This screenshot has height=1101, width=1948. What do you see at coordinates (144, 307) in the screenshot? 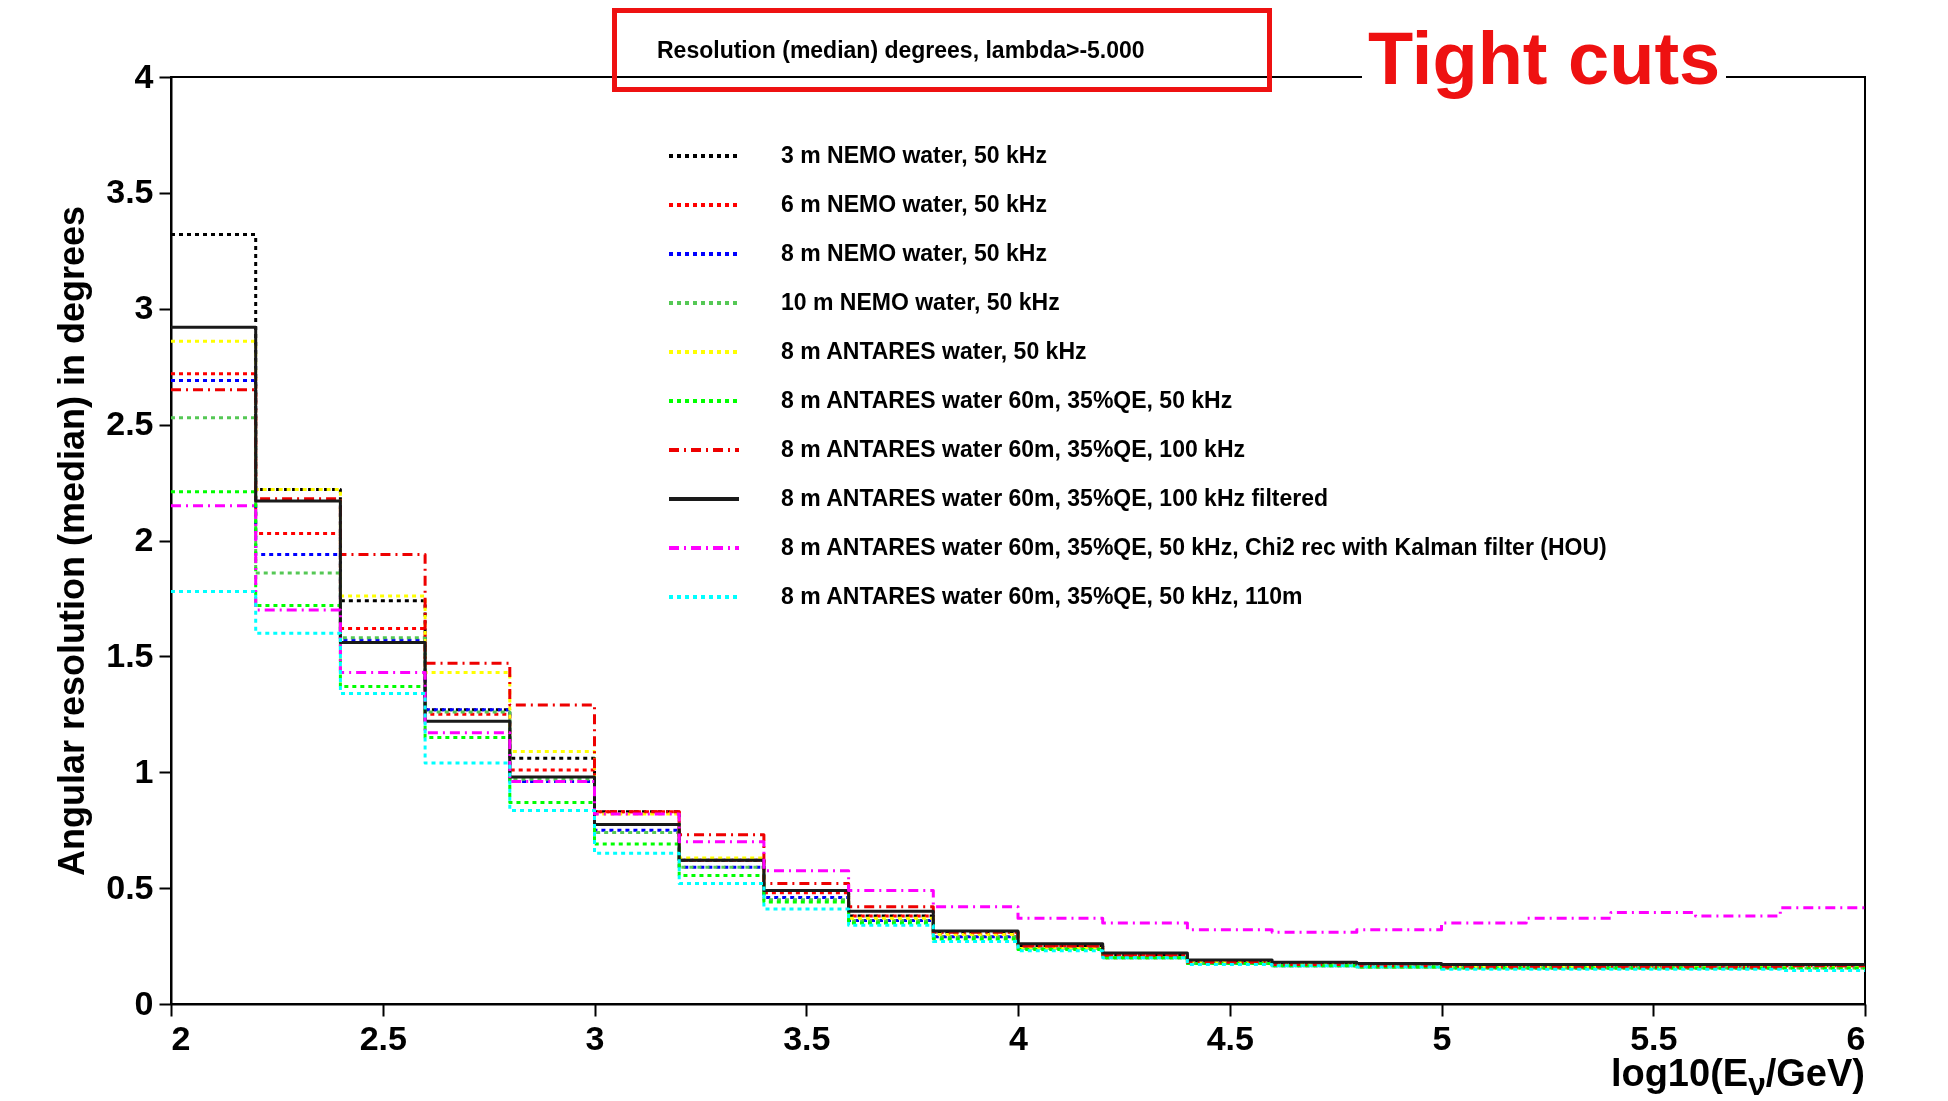
I see `y-tick-label: 3` at bounding box center [144, 307].